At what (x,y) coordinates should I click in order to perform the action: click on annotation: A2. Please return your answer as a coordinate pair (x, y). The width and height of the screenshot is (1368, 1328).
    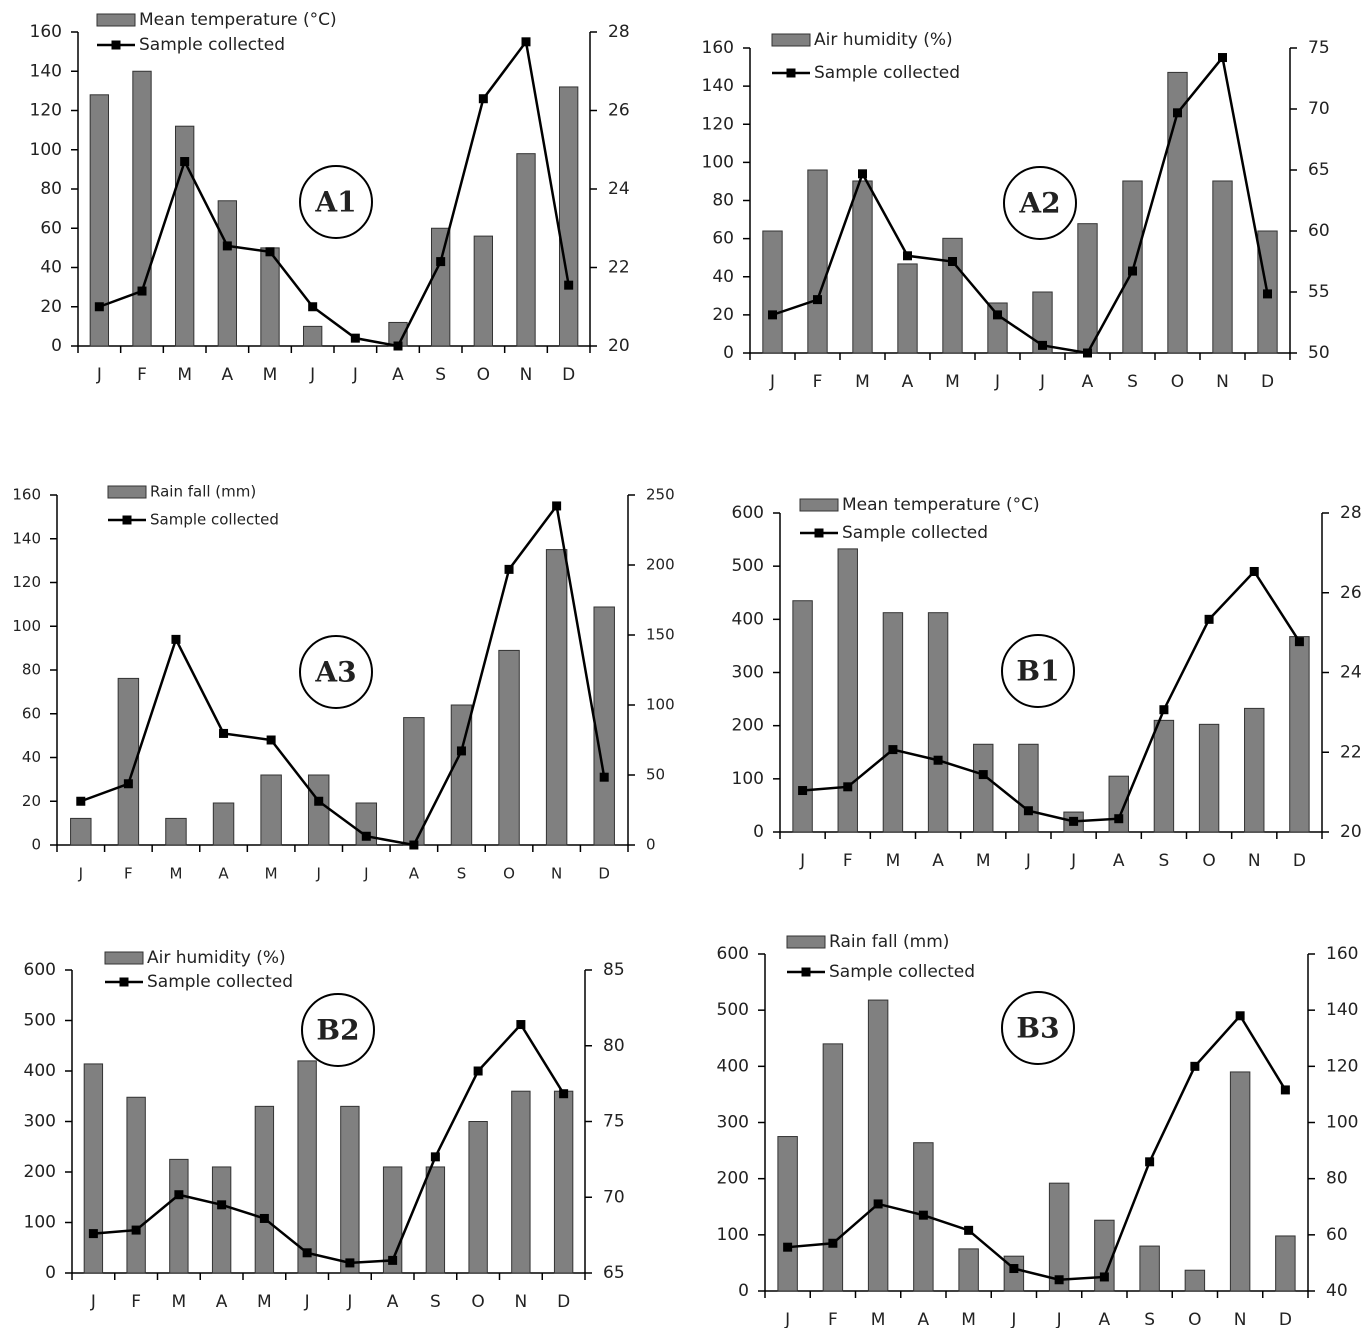
    Looking at the image, I should click on (1039, 203).